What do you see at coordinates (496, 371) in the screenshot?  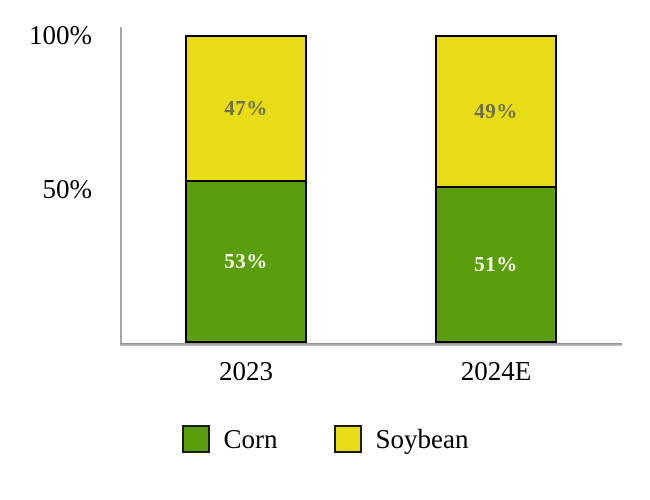 I see `x-category-label: 2024E` at bounding box center [496, 371].